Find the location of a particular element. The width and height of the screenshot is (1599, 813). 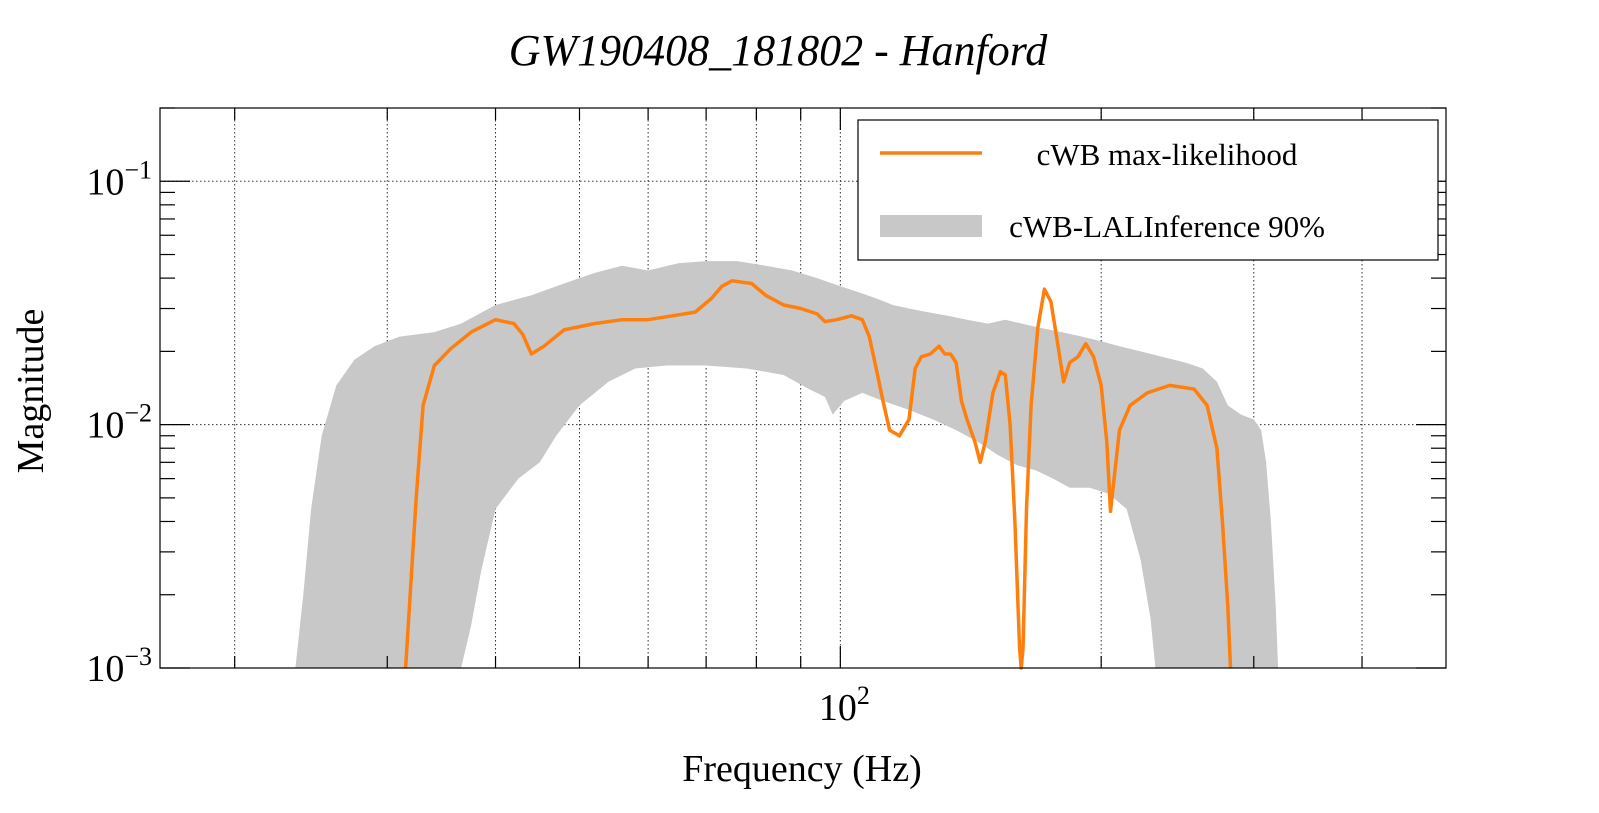

x-tick-label: 102 is located at coordinates (844, 705).